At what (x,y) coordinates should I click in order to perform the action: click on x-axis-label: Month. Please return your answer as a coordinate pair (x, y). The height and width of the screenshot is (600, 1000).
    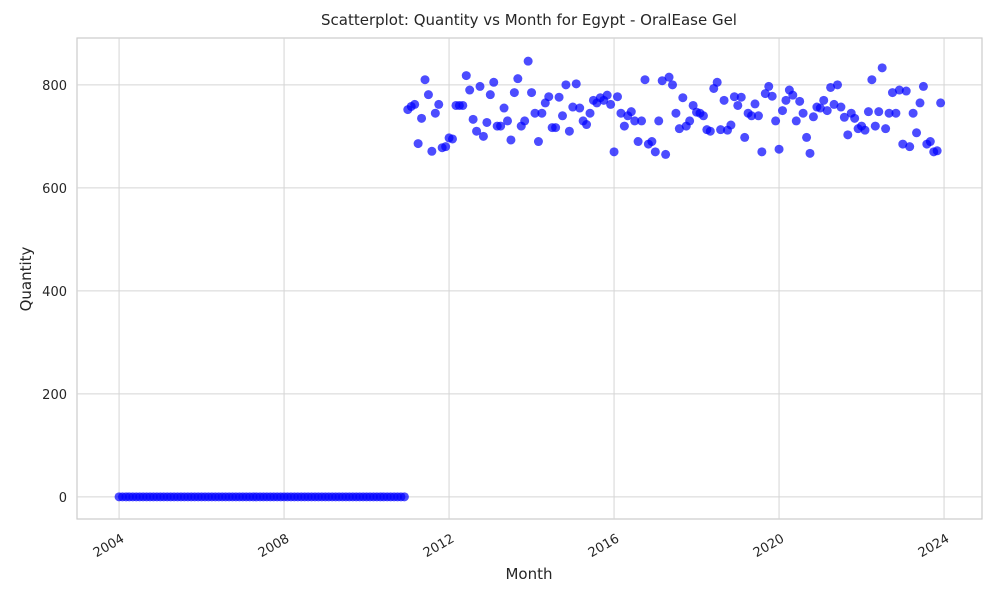
    Looking at the image, I should click on (528, 574).